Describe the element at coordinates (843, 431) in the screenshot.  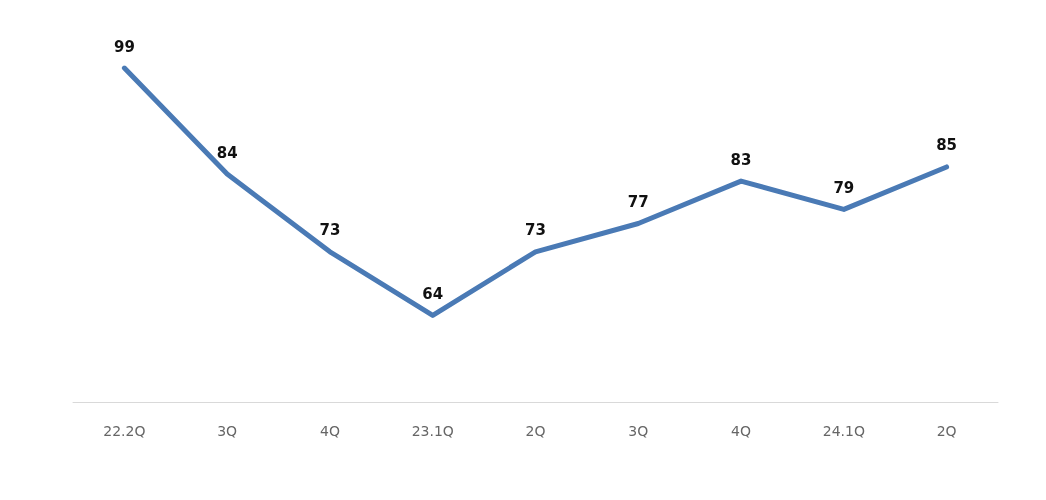
I see `x-tick-label: 24.1Q` at that location.